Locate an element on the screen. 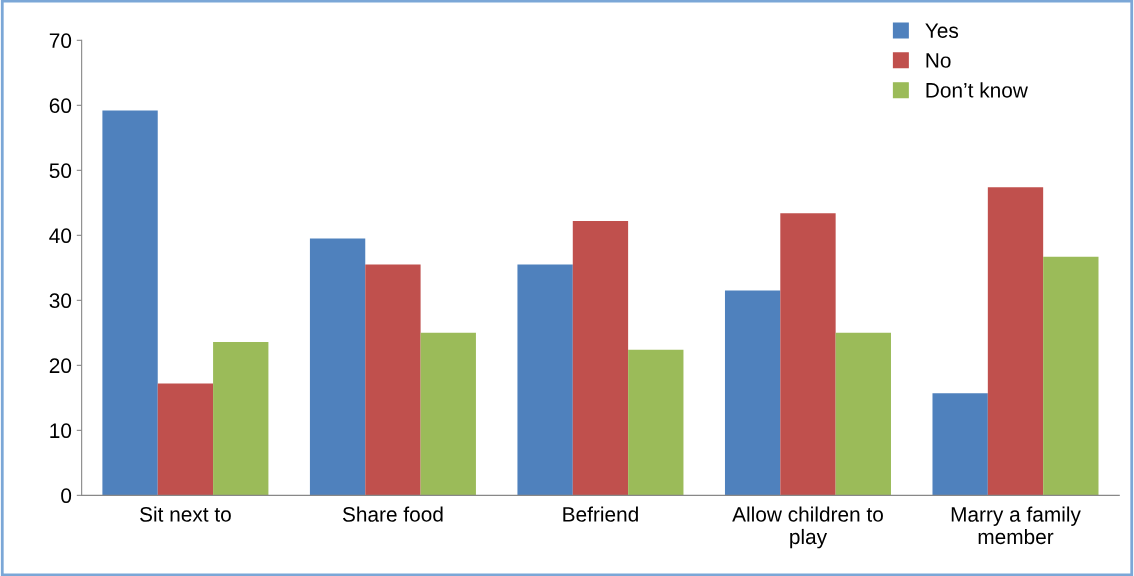 This screenshot has height=576, width=1134. x-tick-label: Marry a family member is located at coordinates (1016, 525).